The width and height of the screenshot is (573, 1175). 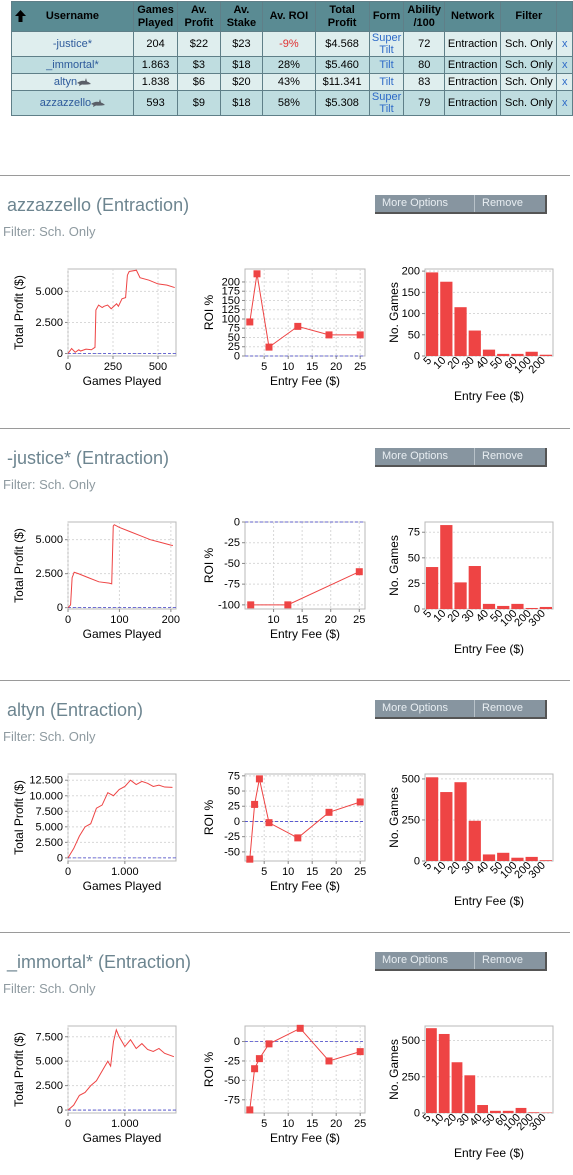 I want to click on av-roi-cell: -9%, so click(x=289, y=44).